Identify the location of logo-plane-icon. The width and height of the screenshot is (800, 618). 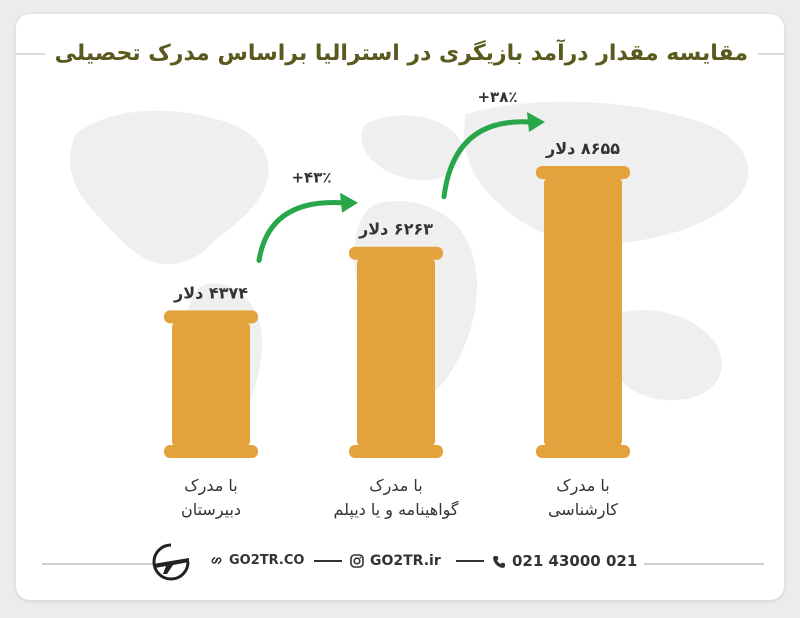
(171, 562).